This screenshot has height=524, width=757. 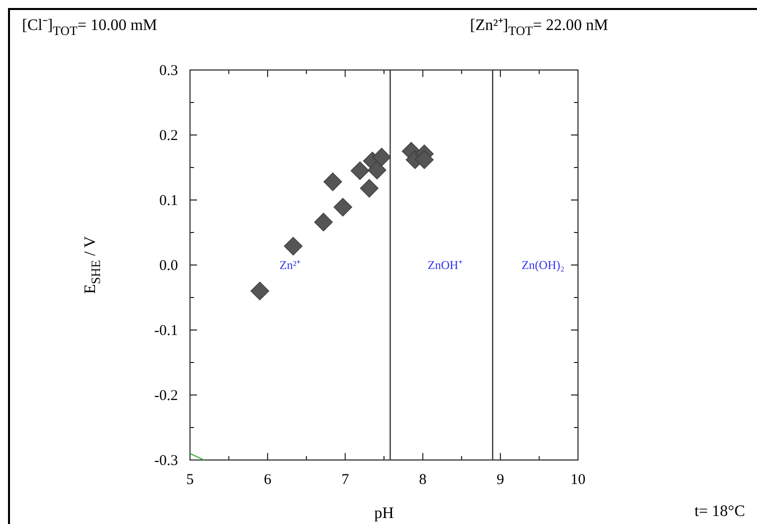 What do you see at coordinates (423, 480) in the screenshot?
I see `x-tick-label: 8` at bounding box center [423, 480].